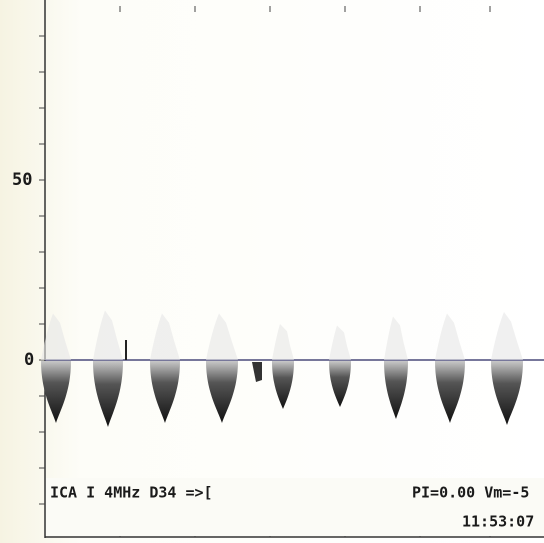  Describe the element at coordinates (470, 493) in the screenshot. I see `indices: PI=0.00 Vm=-5` at that location.